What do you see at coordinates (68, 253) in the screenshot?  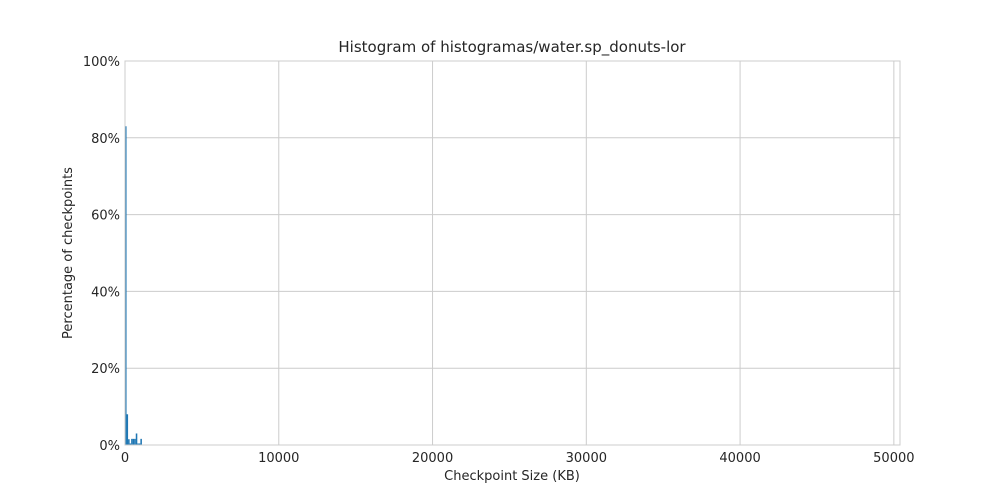 I see `y-axis-label: Percentage of checkpoints` at bounding box center [68, 253].